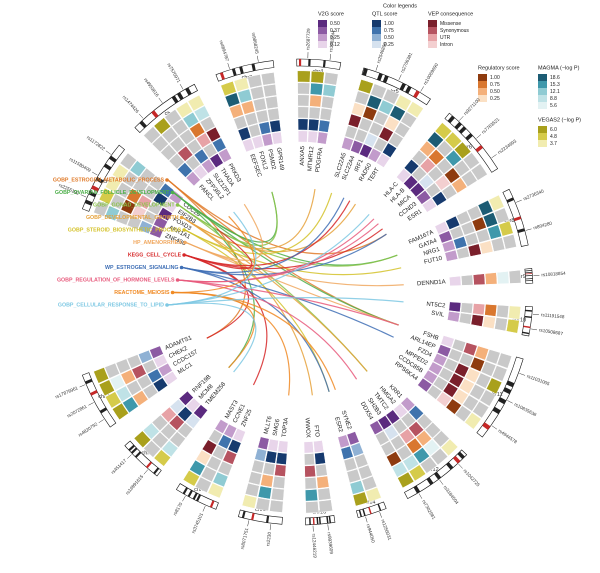 This screenshot has width=600, height=573. Describe the element at coordinates (81, 165) in the screenshot. I see `snp-label: rs11580409` at that location.